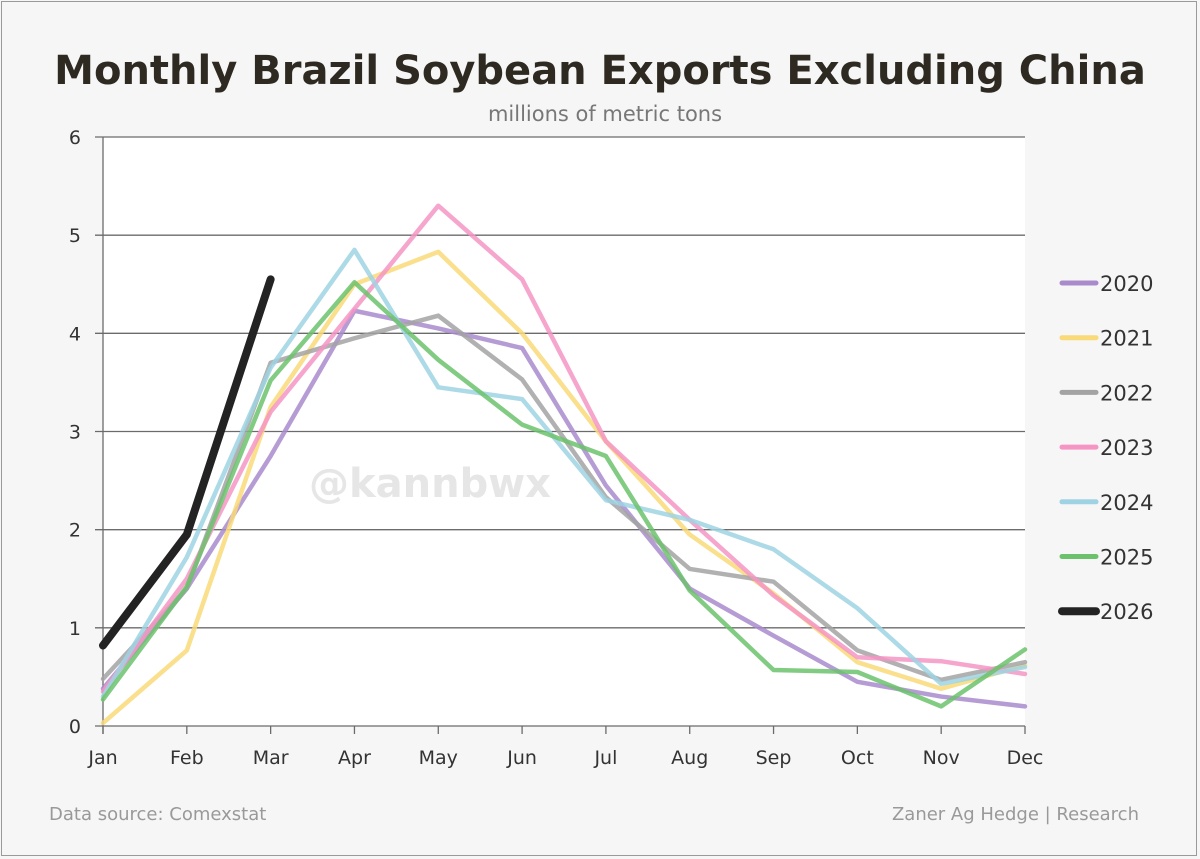 This screenshot has height=859, width=1200. What do you see at coordinates (75, 334) in the screenshot?
I see `y-tick-label: 4` at bounding box center [75, 334].